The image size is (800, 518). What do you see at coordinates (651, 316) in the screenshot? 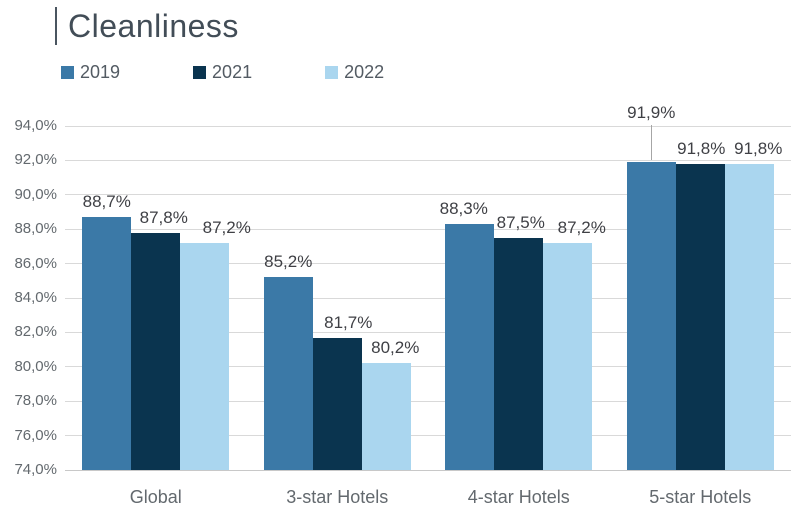
I see `bar-2019-5-star-hotels` at bounding box center [651, 316].